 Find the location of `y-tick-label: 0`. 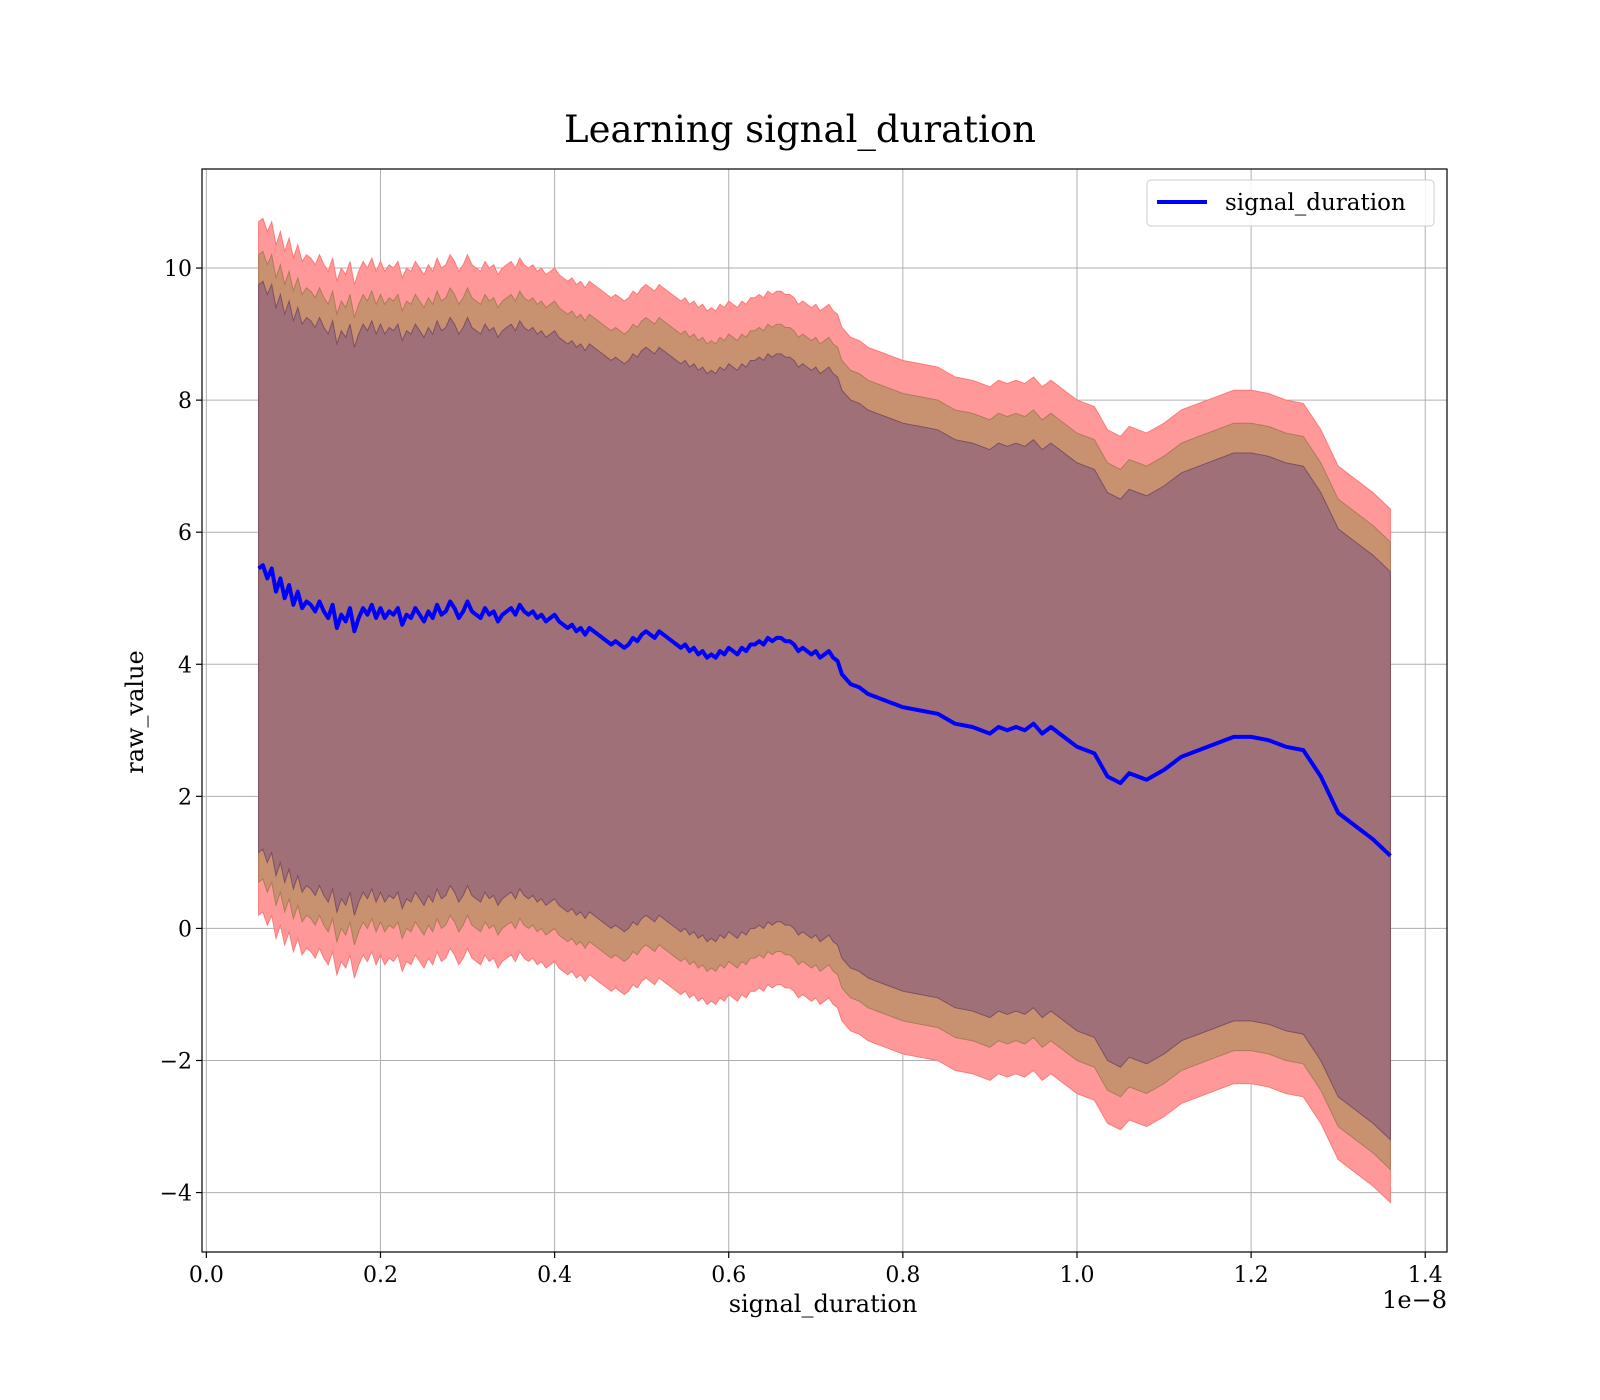

y-tick-label: 0 is located at coordinates (185, 929).